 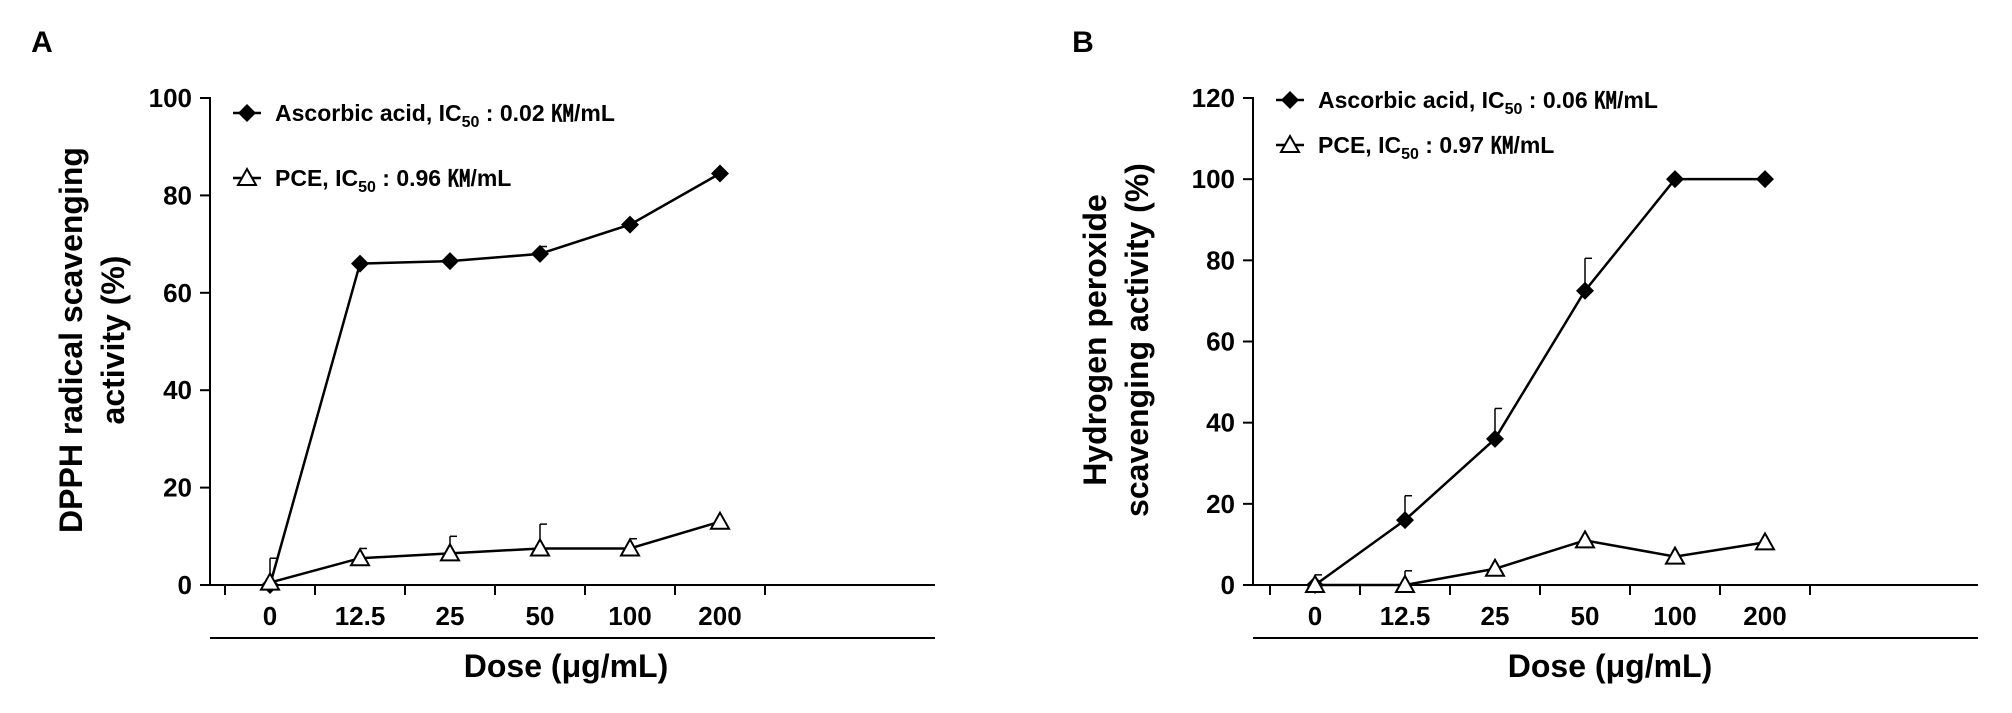 I want to click on legend-ic50-value: : 0.06 ㏎/mL, so click(x=1589, y=100).